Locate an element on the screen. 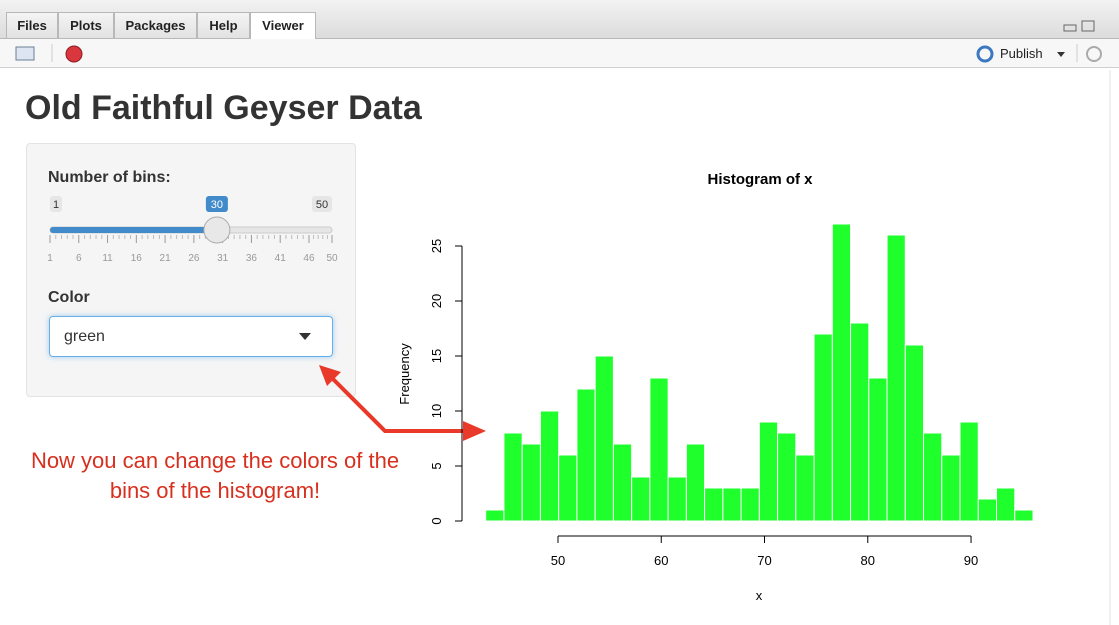  tab: Viewer is located at coordinates (283, 25).